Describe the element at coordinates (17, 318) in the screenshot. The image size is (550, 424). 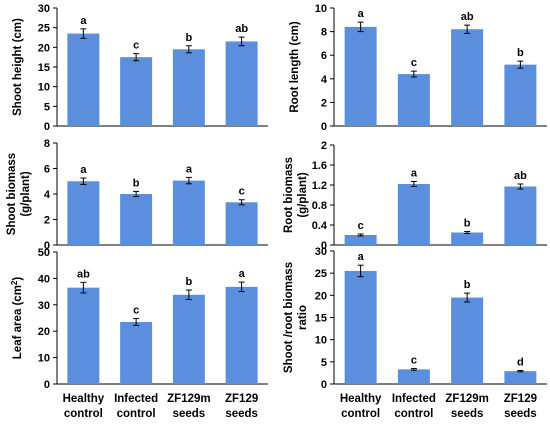
I see `y-axis-label: Leaf area (cm2)` at that location.